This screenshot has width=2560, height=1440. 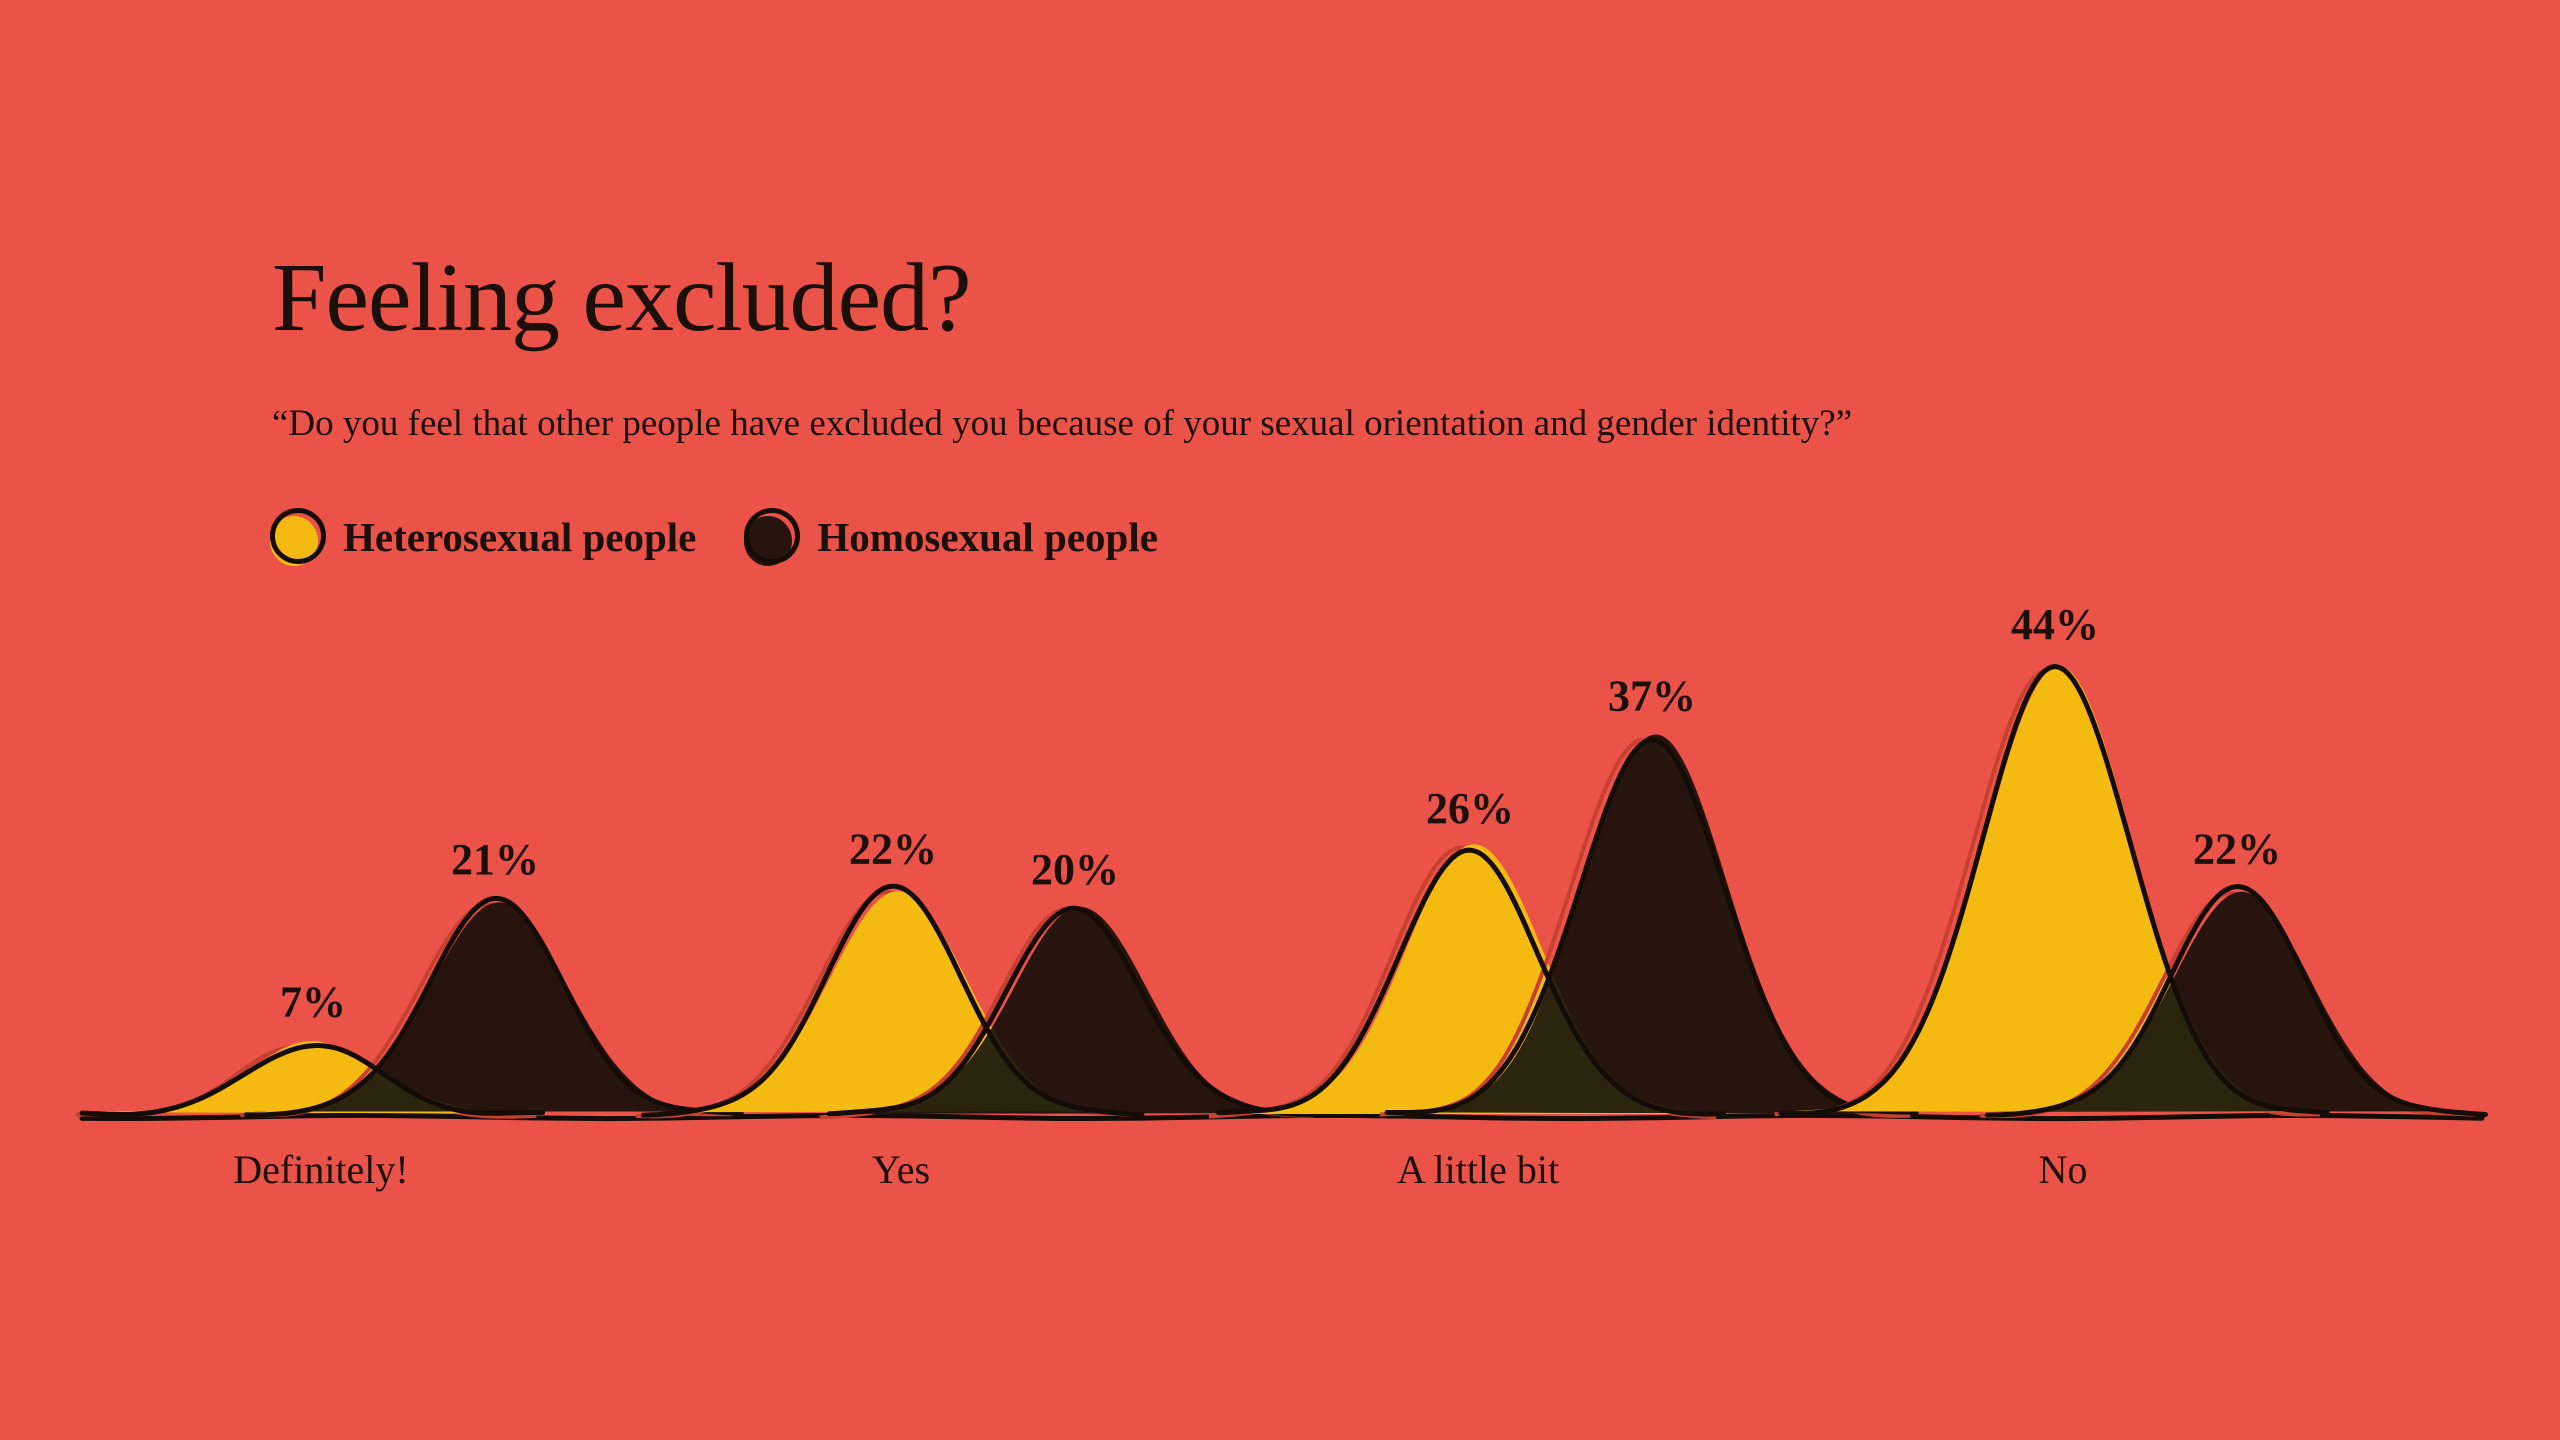 What do you see at coordinates (321, 1169) in the screenshot?
I see `axis-label-definitely: Definitely!` at bounding box center [321, 1169].